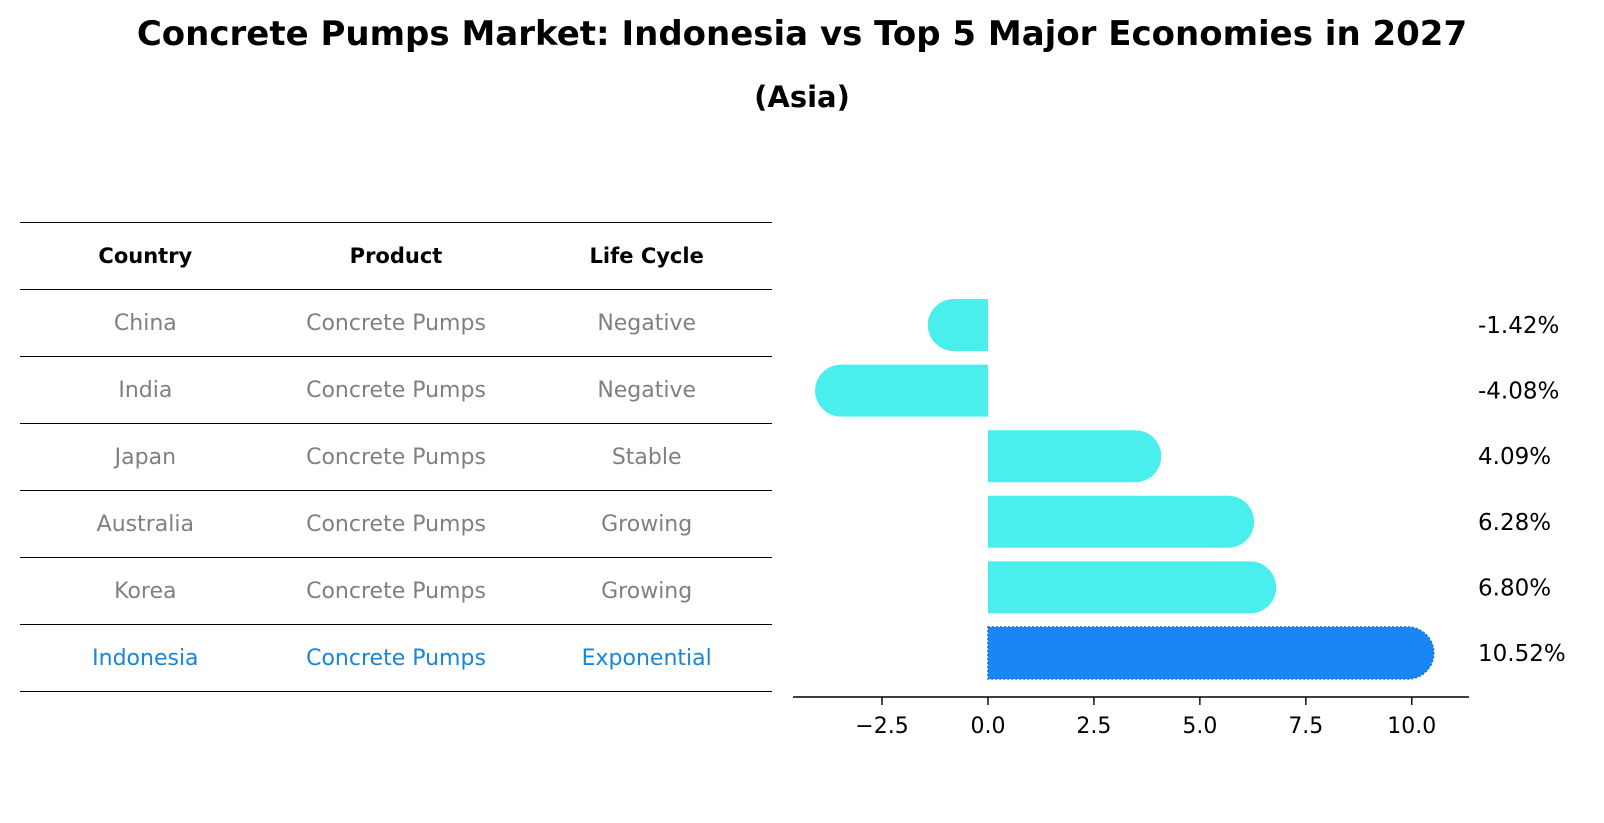 Image resolution: width=1604 pixels, height=823 pixels. I want to click on table-row-highlight: Indonesia Concrete Pumps Exponential, so click(396, 658).